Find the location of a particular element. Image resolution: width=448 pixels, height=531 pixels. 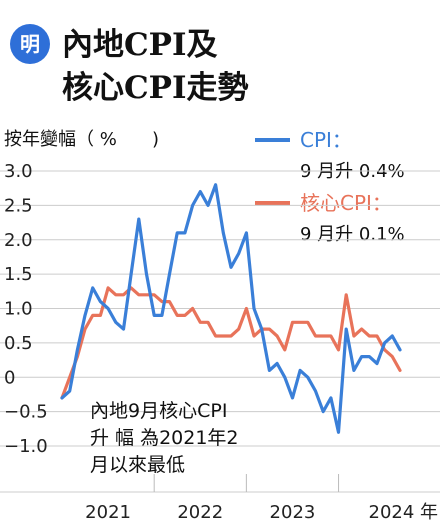

annotation-line-1: 內地9月核心CPI is located at coordinates (158, 411).